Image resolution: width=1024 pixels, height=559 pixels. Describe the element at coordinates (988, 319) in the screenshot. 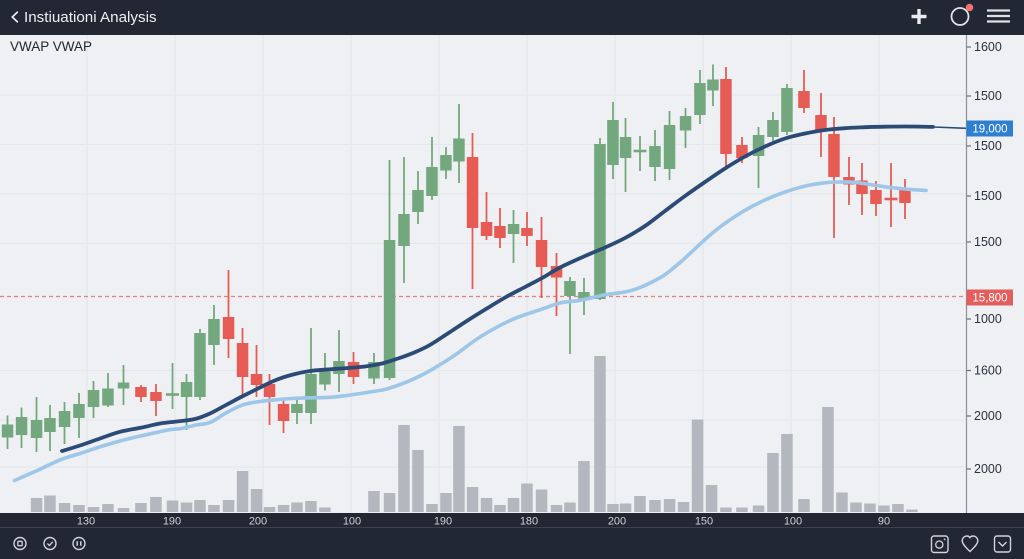

I see `svg-text: 1000` at that location.